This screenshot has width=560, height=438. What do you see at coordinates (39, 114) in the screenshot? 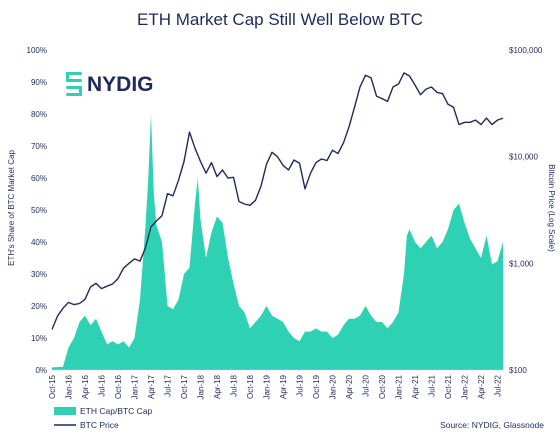
I see `left-tick-label: 80%` at bounding box center [39, 114].